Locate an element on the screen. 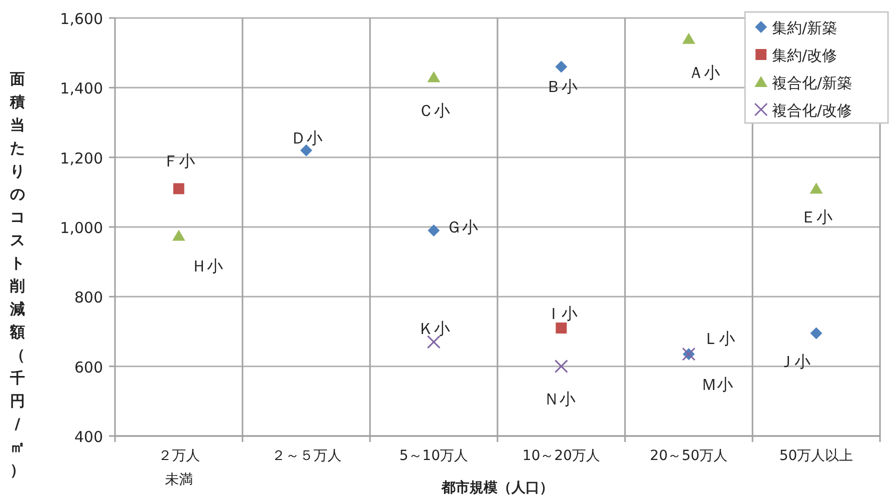  y-tick-label: 1,200 is located at coordinates (81, 158).